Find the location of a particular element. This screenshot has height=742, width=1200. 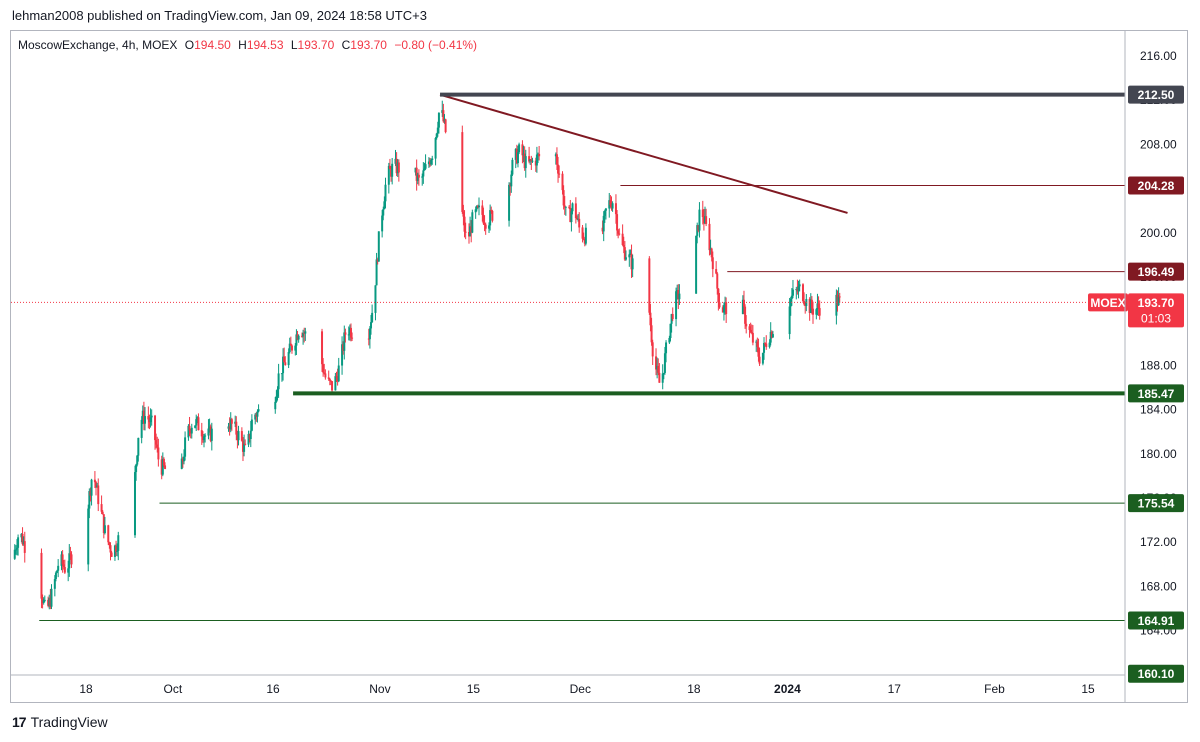

price-tag is located at coordinates (1156, 310).